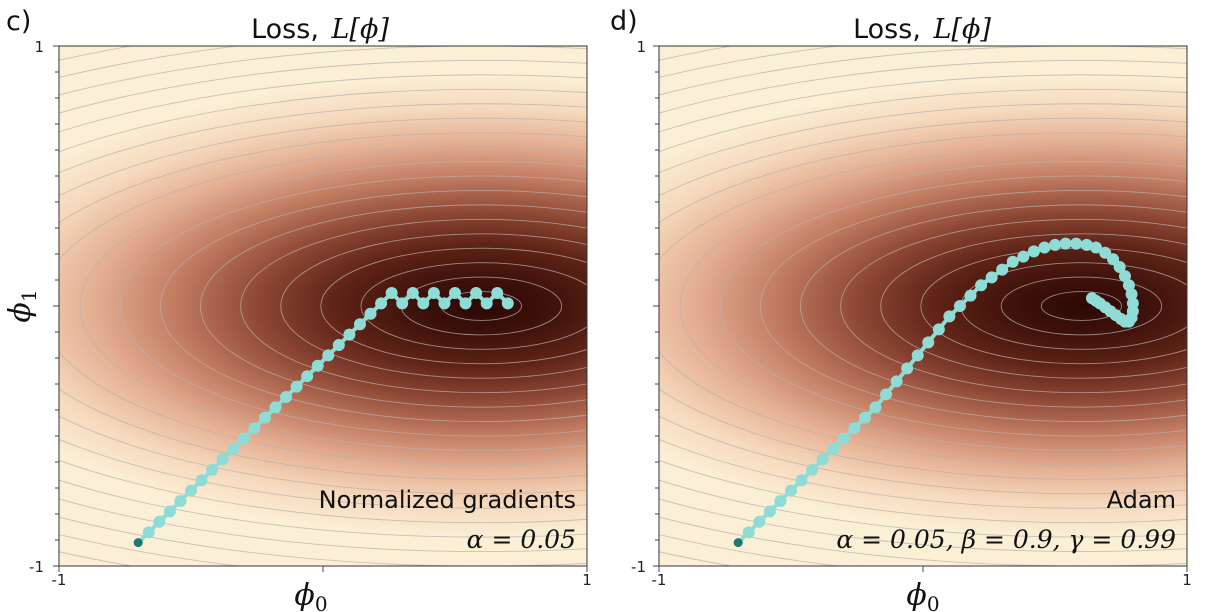 This screenshot has height=612, width=1213. What do you see at coordinates (29, 295) in the screenshot?
I see `y-axis-label-sub: 1` at bounding box center [29, 295].